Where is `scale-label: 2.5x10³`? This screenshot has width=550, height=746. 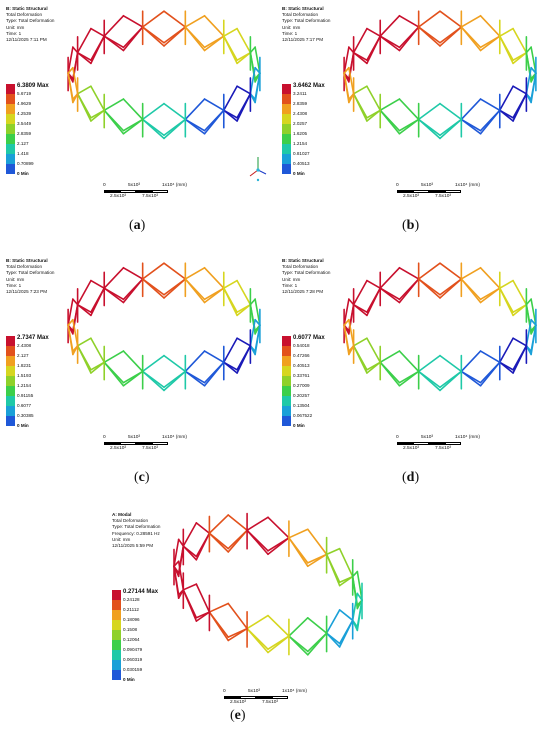 scale-label: 2.5x10³ is located at coordinates (118, 448).